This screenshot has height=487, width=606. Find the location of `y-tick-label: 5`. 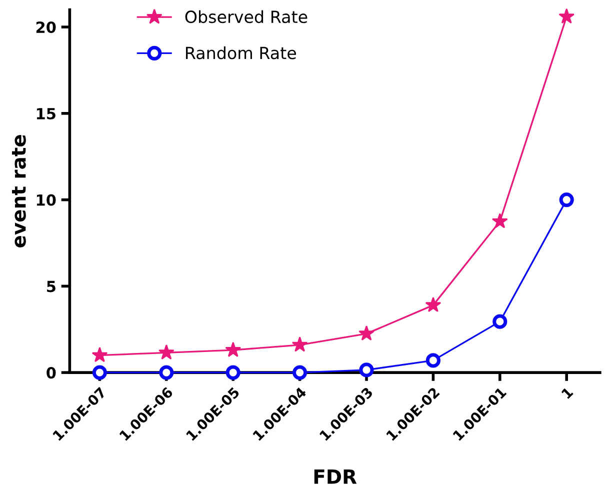

y-tick-label: 5 is located at coordinates (51, 286).